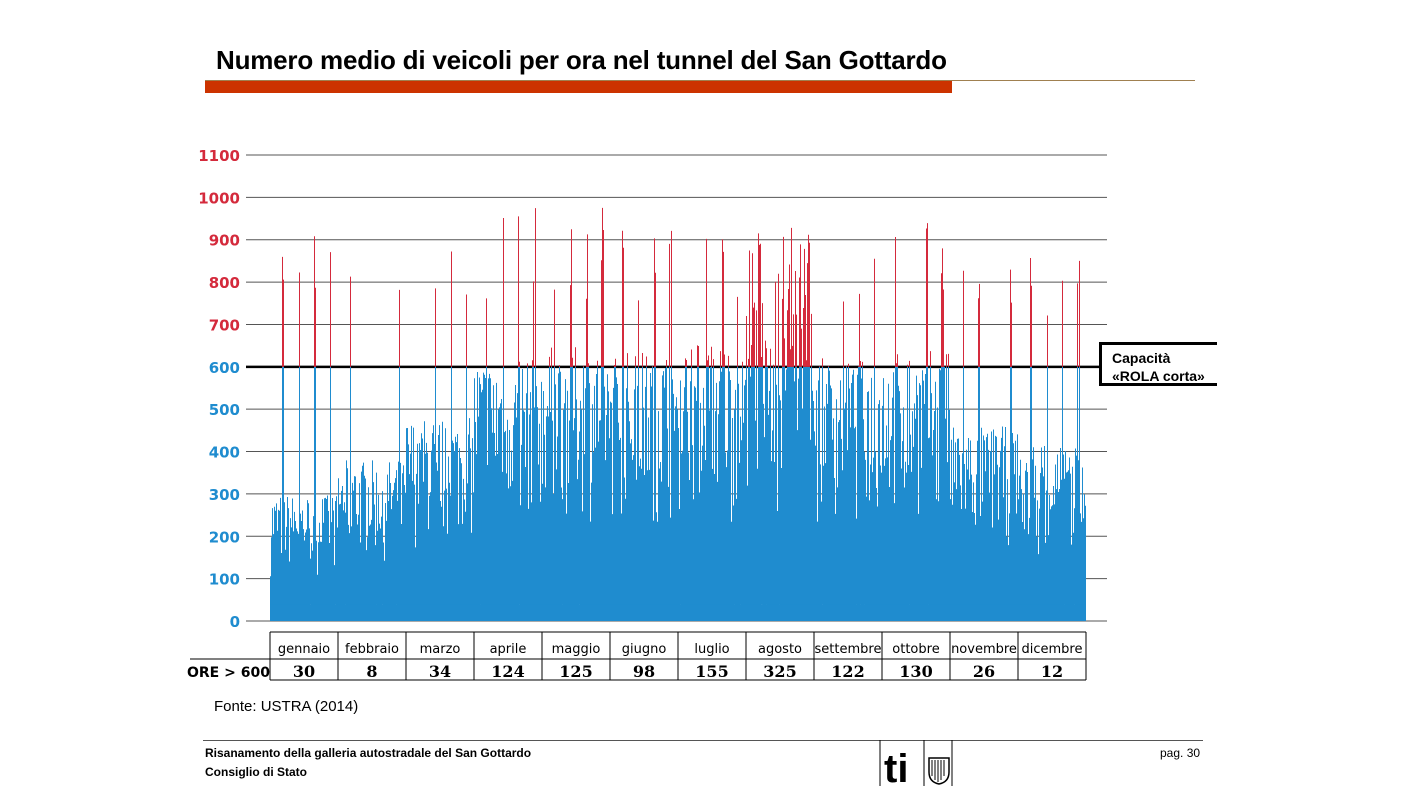  What do you see at coordinates (372, 649) in the screenshot?
I see `month-label: febbraio` at bounding box center [372, 649].